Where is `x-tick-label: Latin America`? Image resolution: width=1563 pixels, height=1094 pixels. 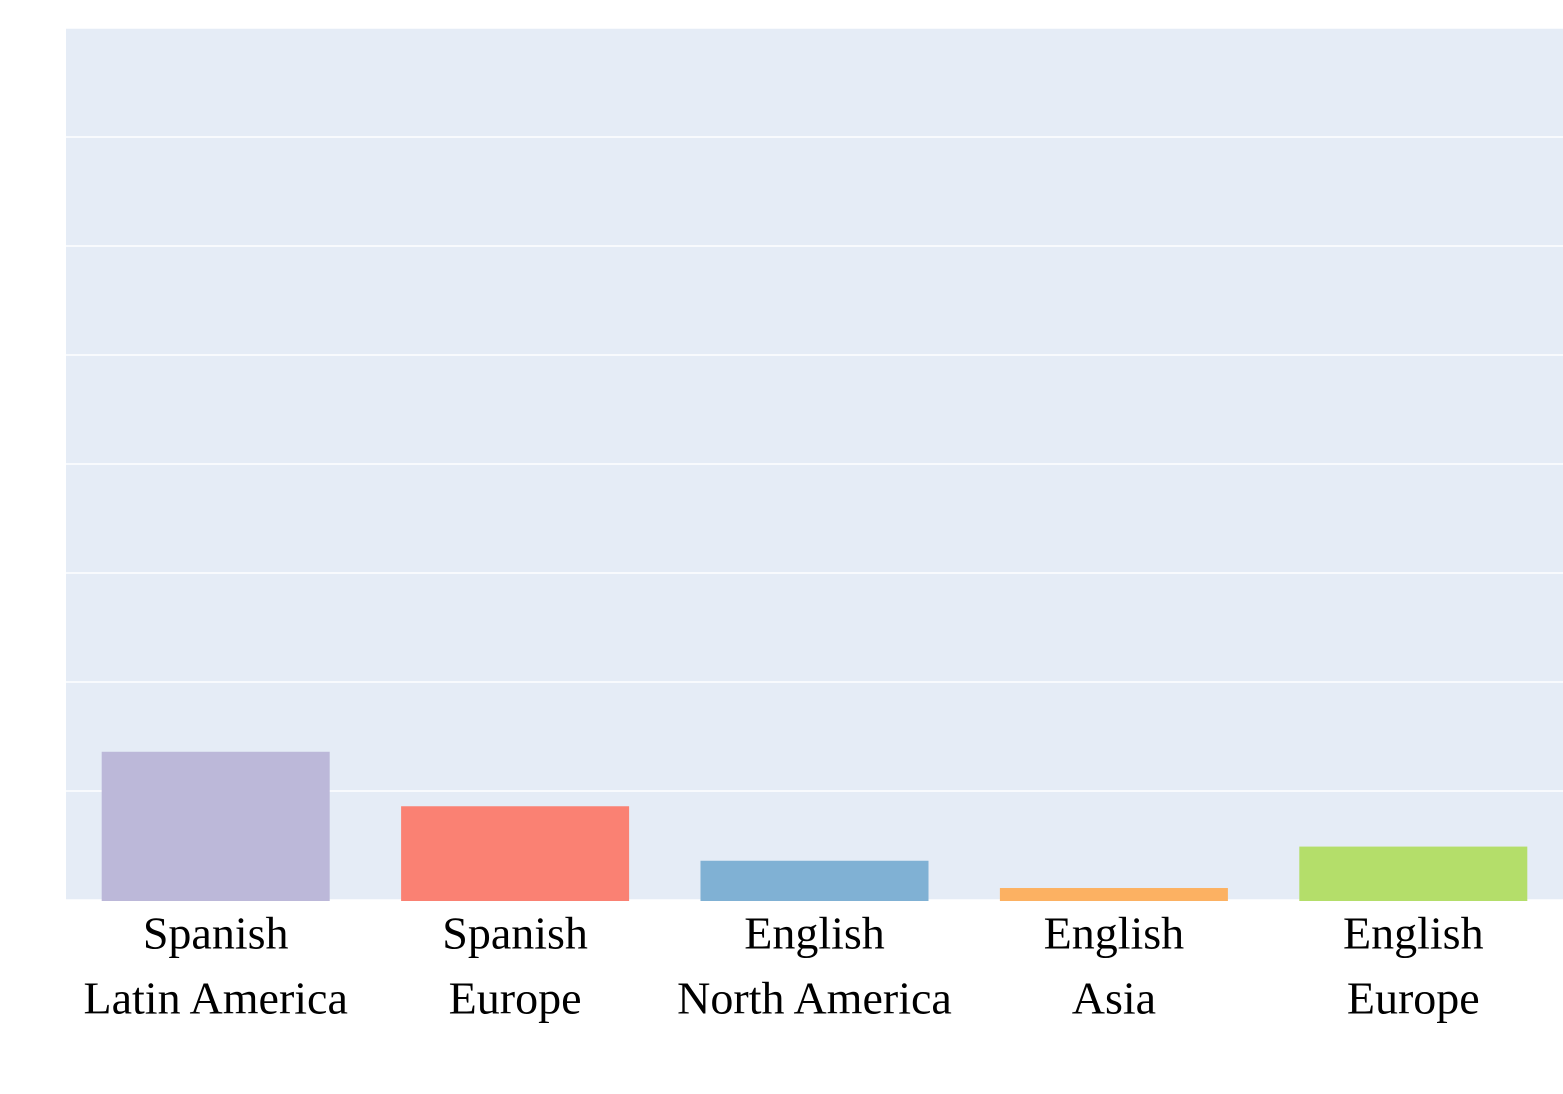 x-tick-label: Latin America is located at coordinates (216, 998).